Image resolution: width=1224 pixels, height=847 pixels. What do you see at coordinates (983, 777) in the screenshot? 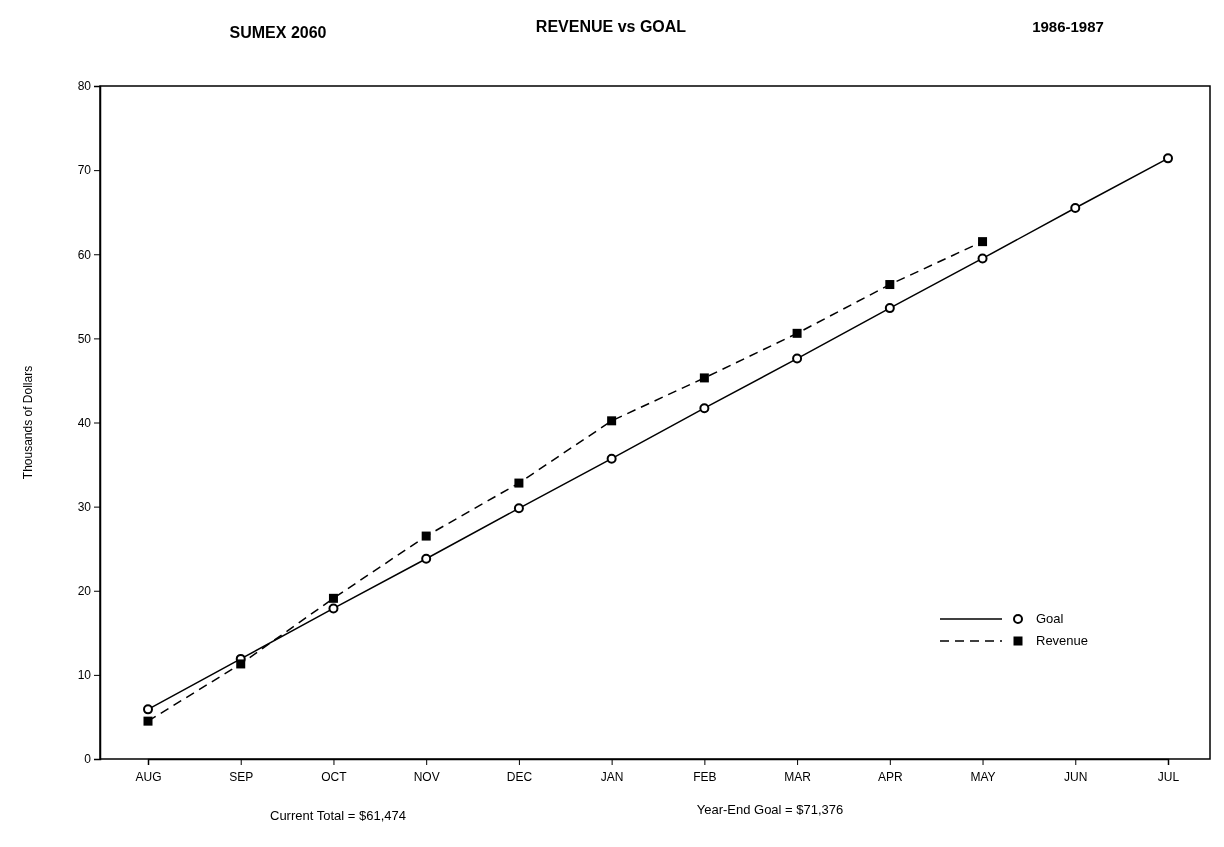
I see `x-tick-label: MAY` at bounding box center [983, 777].